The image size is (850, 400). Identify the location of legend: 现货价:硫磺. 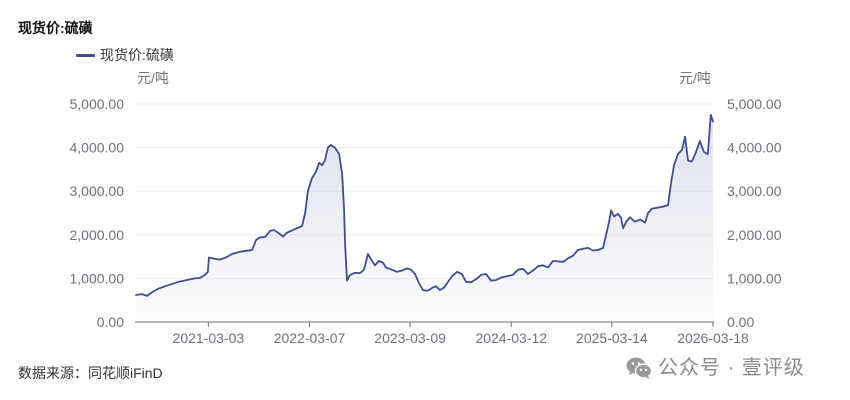
(125, 55).